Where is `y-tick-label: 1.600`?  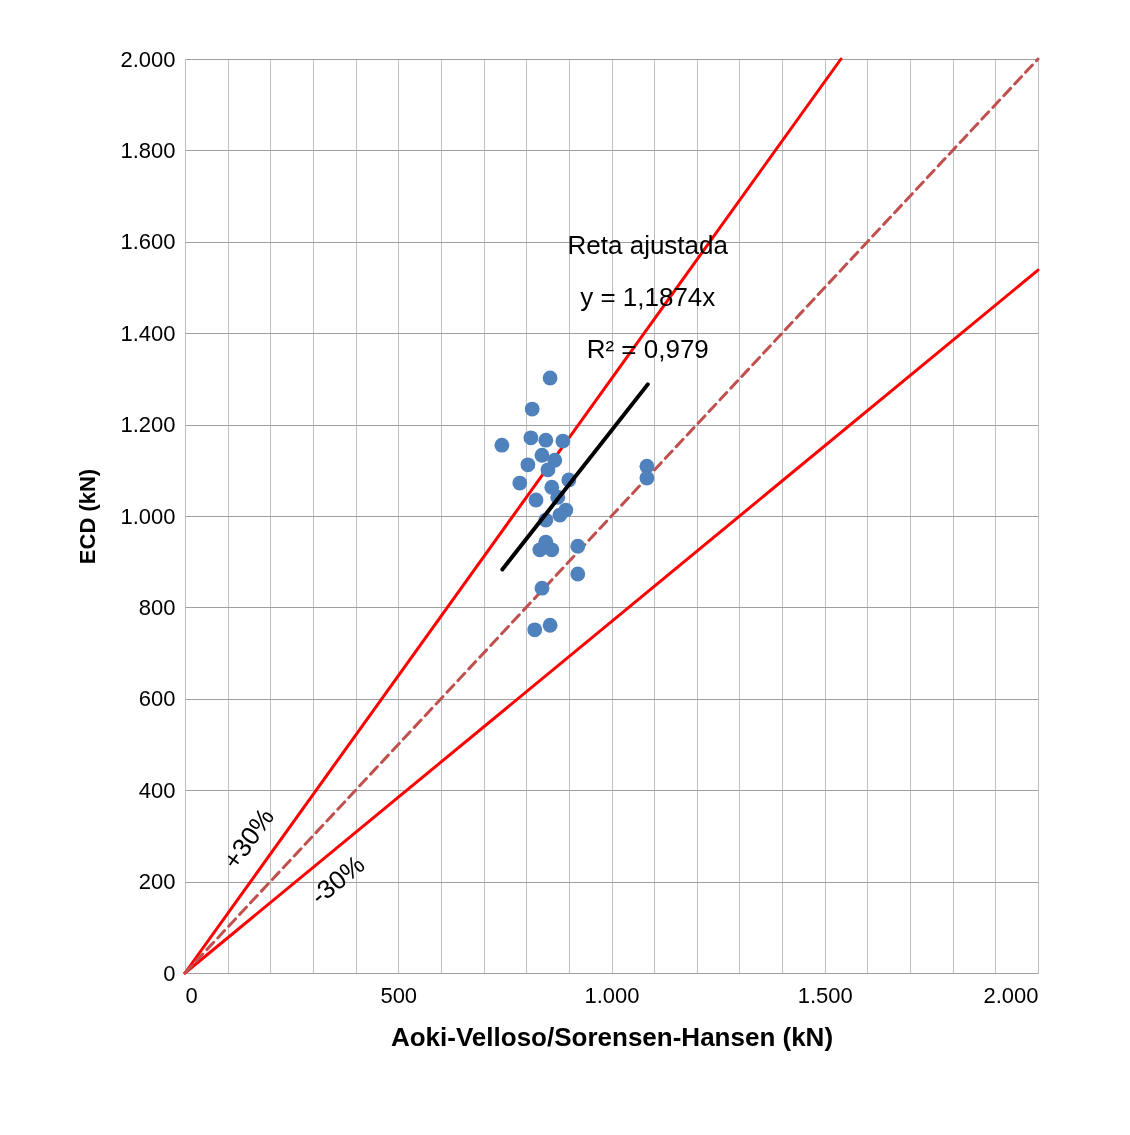
y-tick-label: 1.600 is located at coordinates (148, 242).